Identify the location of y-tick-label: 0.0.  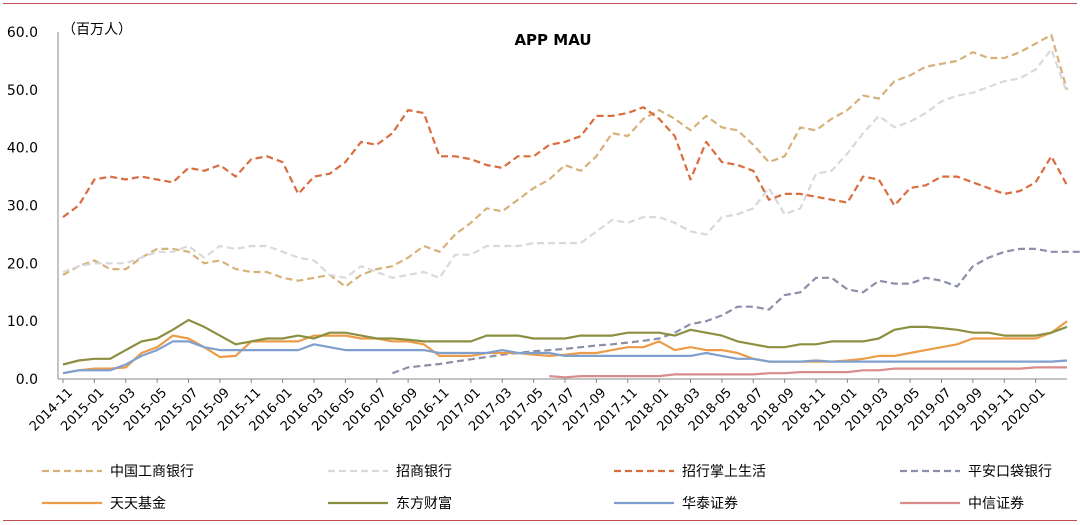
(27, 380).